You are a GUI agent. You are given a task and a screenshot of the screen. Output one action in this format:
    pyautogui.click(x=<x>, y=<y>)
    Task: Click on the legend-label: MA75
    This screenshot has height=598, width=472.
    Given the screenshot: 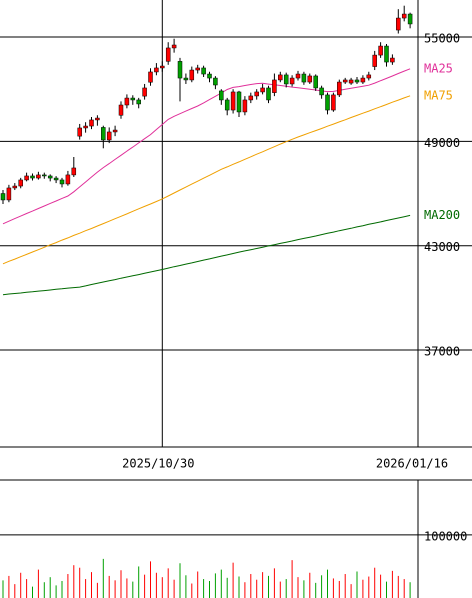 What is the action you would take?
    pyautogui.click(x=438, y=95)
    